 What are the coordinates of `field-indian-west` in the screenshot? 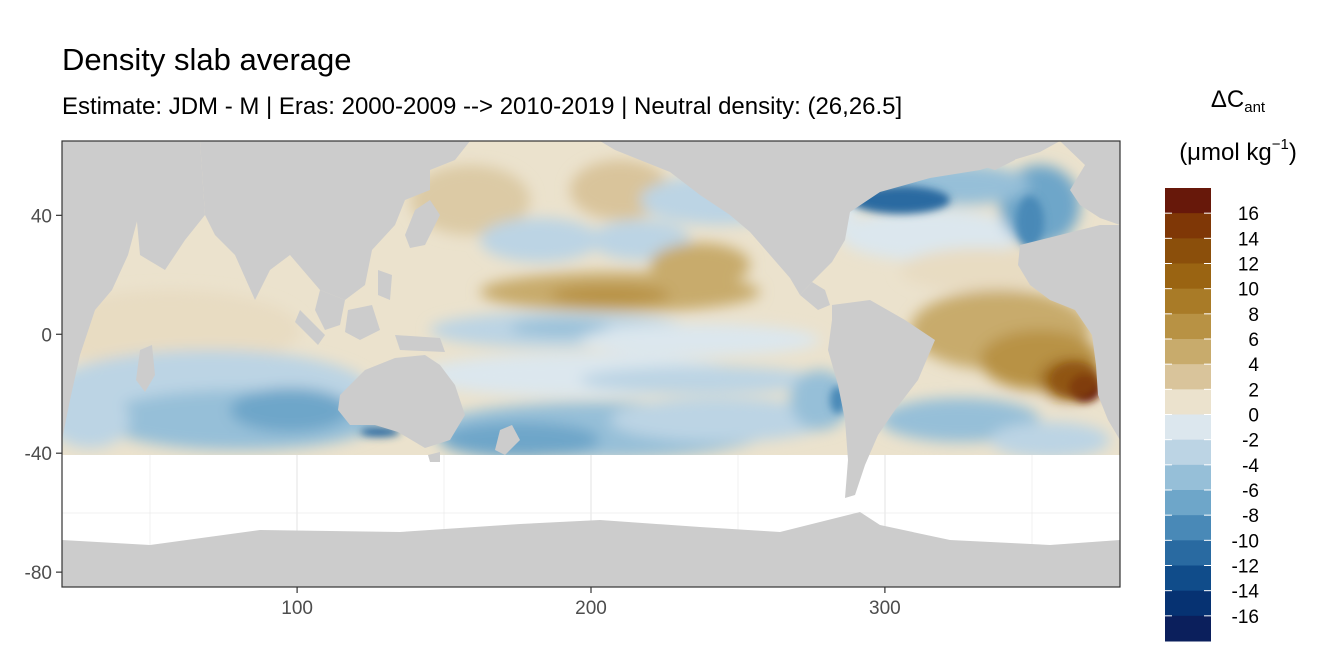 It's located at (96, 420).